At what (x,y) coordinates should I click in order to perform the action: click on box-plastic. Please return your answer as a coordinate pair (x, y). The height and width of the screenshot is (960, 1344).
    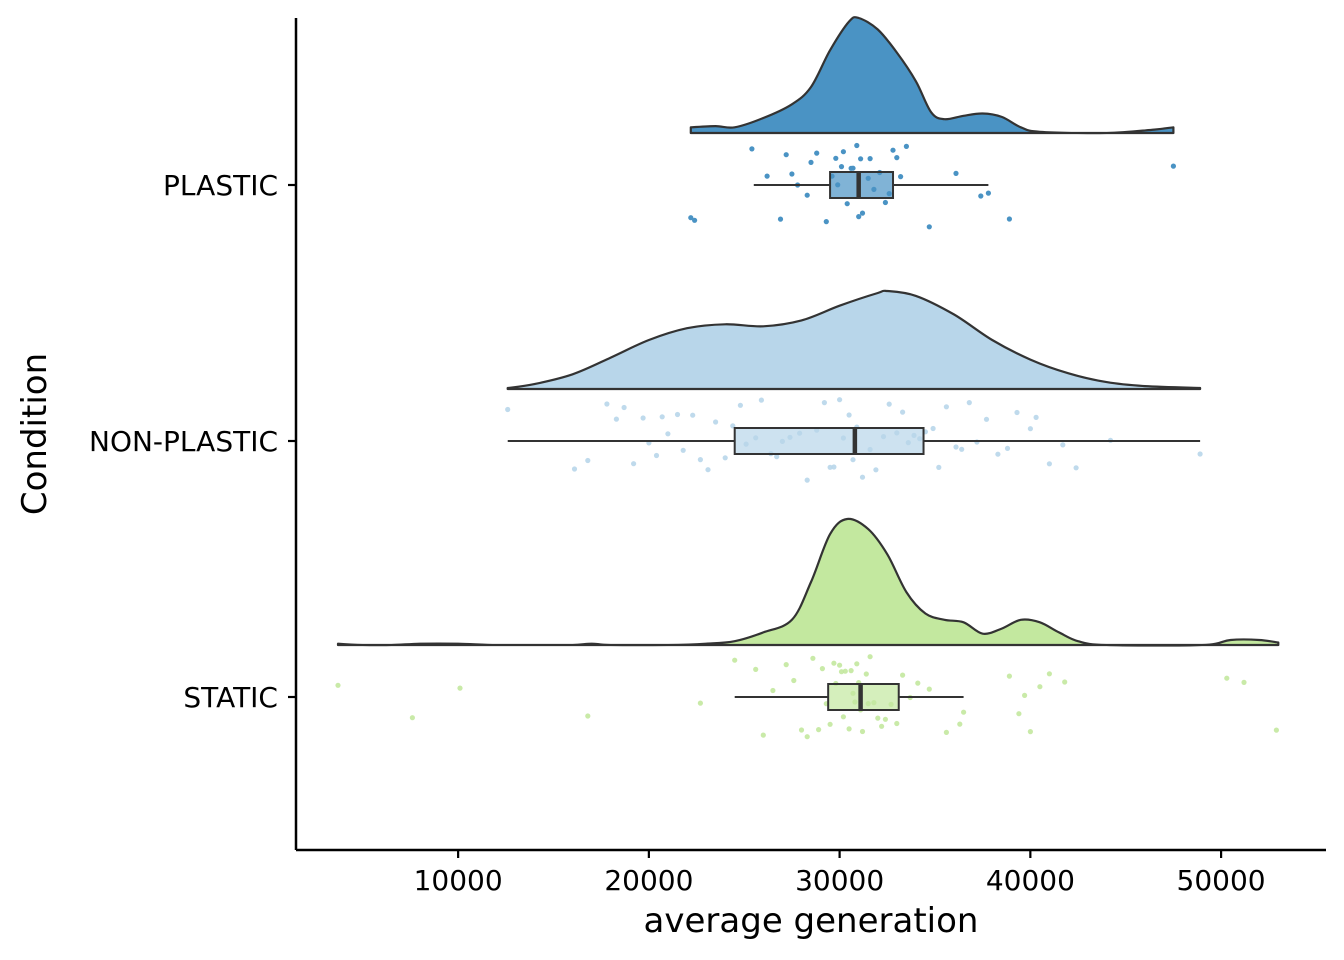
    Looking at the image, I should click on (862, 185).